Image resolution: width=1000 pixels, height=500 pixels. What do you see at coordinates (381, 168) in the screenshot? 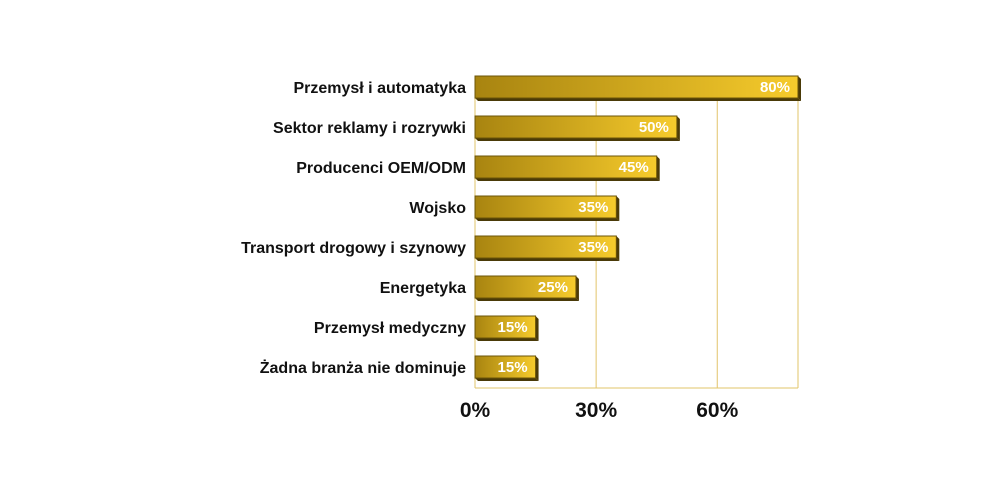
I see `category-label: Producenci OEM/ODM` at bounding box center [381, 168].